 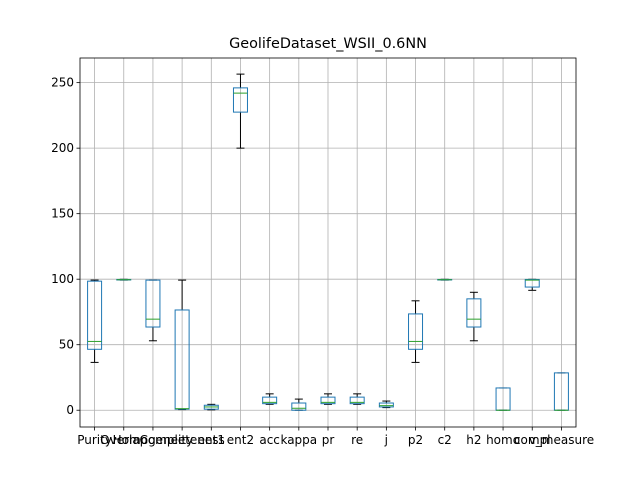 What do you see at coordinates (62, 148) in the screenshot?
I see `y-tick-label: 200` at bounding box center [62, 148].